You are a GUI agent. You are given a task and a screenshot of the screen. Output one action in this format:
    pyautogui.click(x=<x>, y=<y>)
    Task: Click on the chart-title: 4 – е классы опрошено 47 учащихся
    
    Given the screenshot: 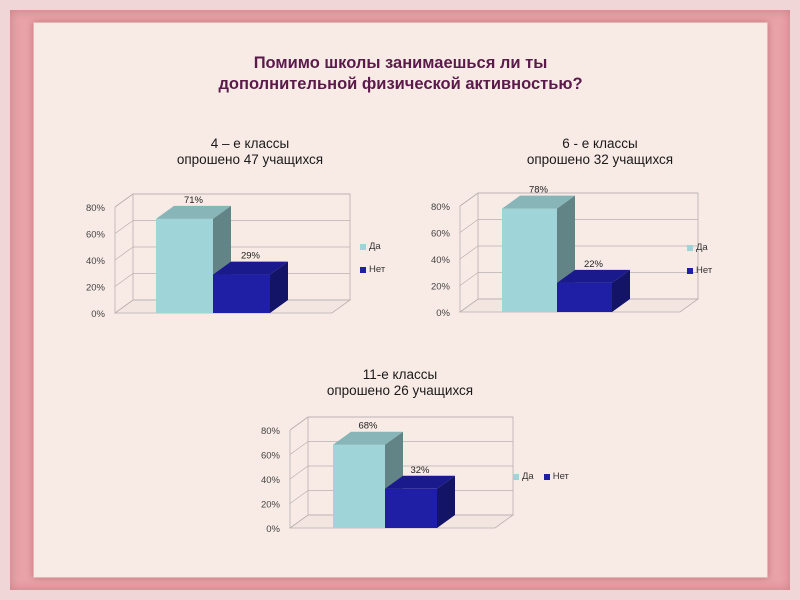 What is the action you would take?
    pyautogui.click(x=250, y=151)
    